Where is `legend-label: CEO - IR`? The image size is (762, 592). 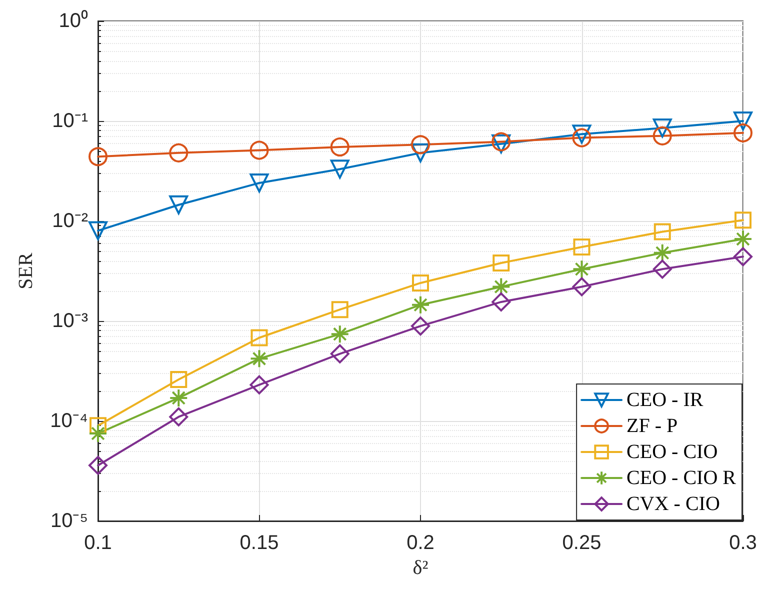 legend-label: CEO - IR is located at coordinates (665, 400).